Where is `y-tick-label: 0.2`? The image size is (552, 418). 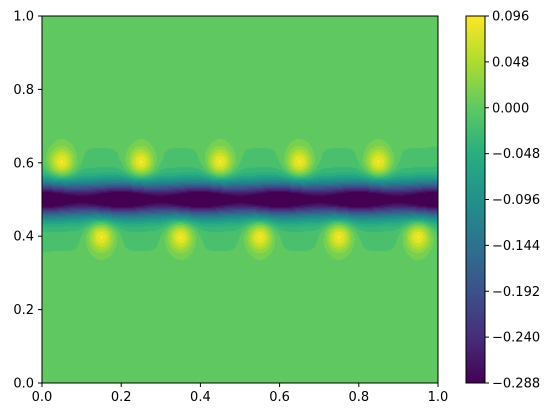 y-tick-label: 0.2 is located at coordinates (23, 310).